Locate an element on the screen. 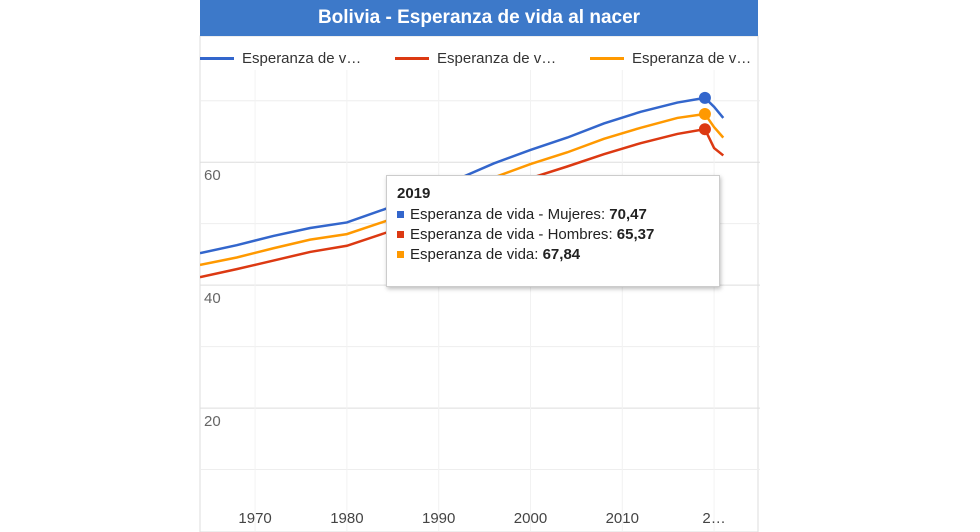 The height and width of the screenshot is (532, 980). y-tick-label: 40 is located at coordinates (212, 298).